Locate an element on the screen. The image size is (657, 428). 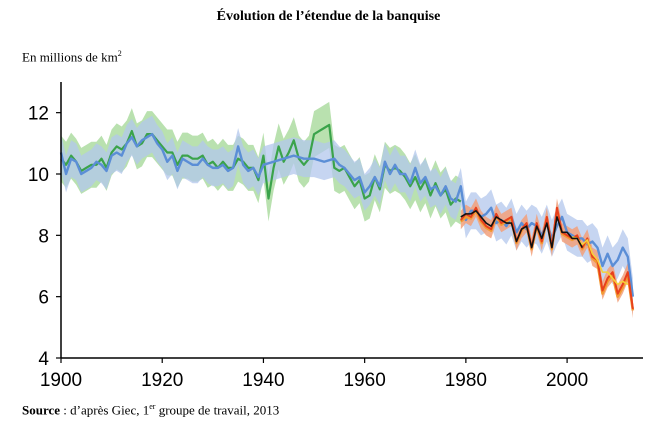
red-uncertainty-band is located at coordinates (546, 258).